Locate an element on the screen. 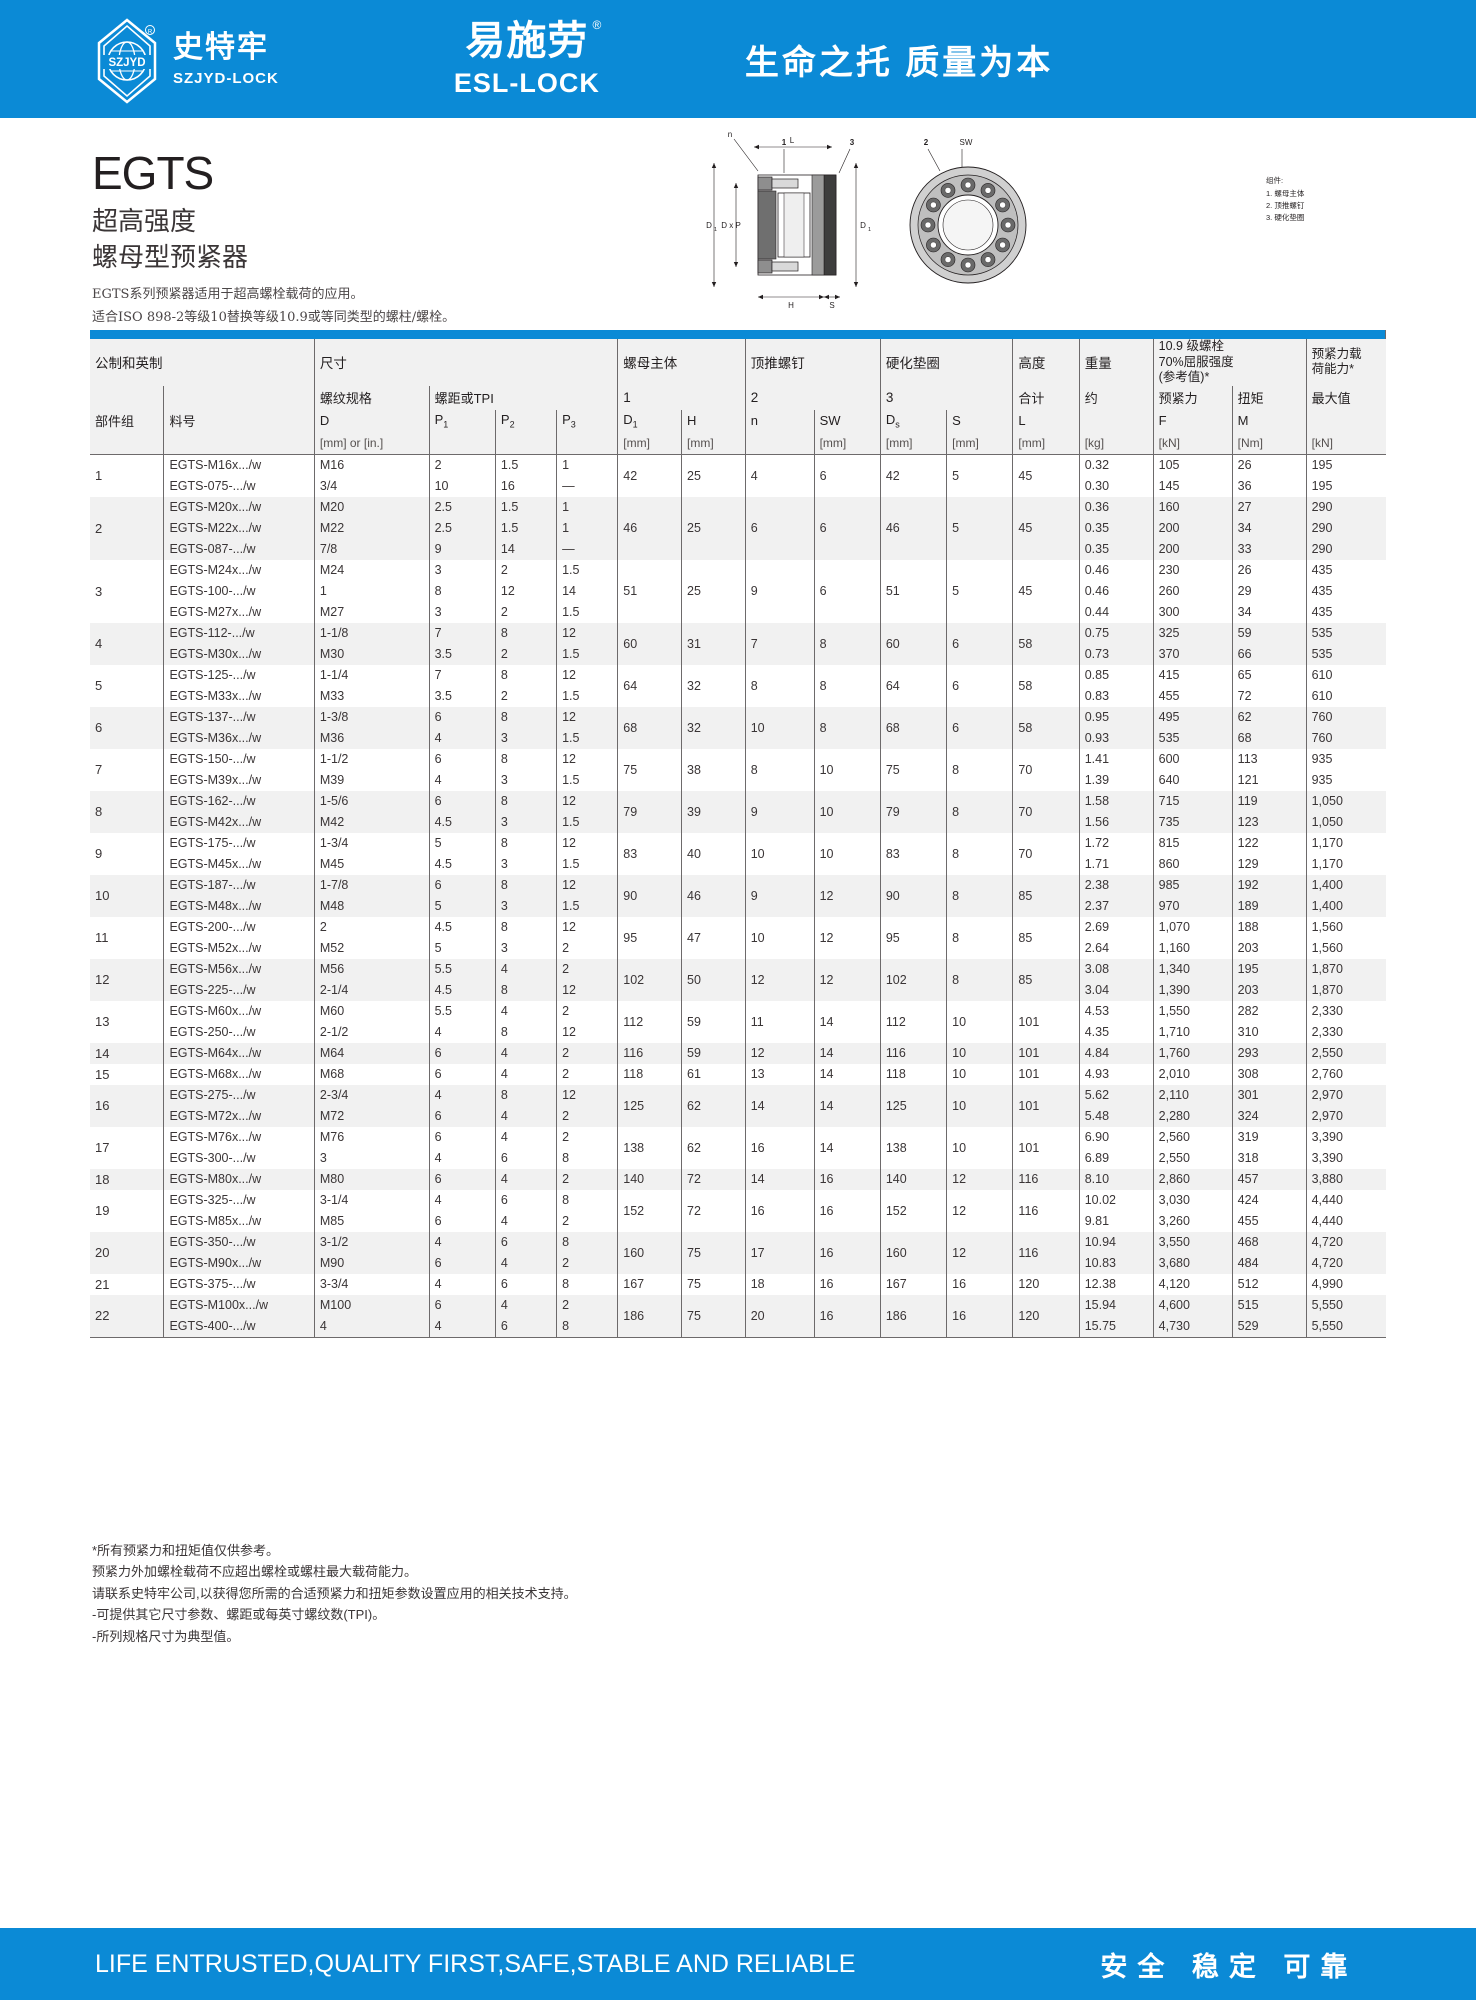 Image resolution: width=1476 pixels, height=2000 pixels. cell-n: 6 is located at coordinates (780, 528).